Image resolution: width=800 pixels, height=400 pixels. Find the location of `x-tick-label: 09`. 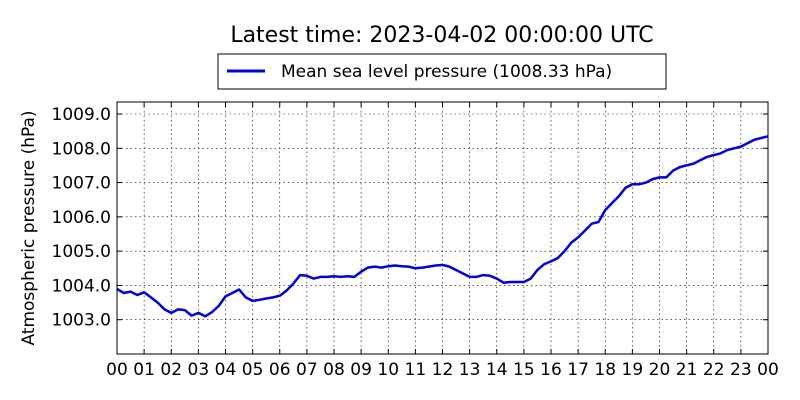

x-tick-label: 09 is located at coordinates (361, 370).